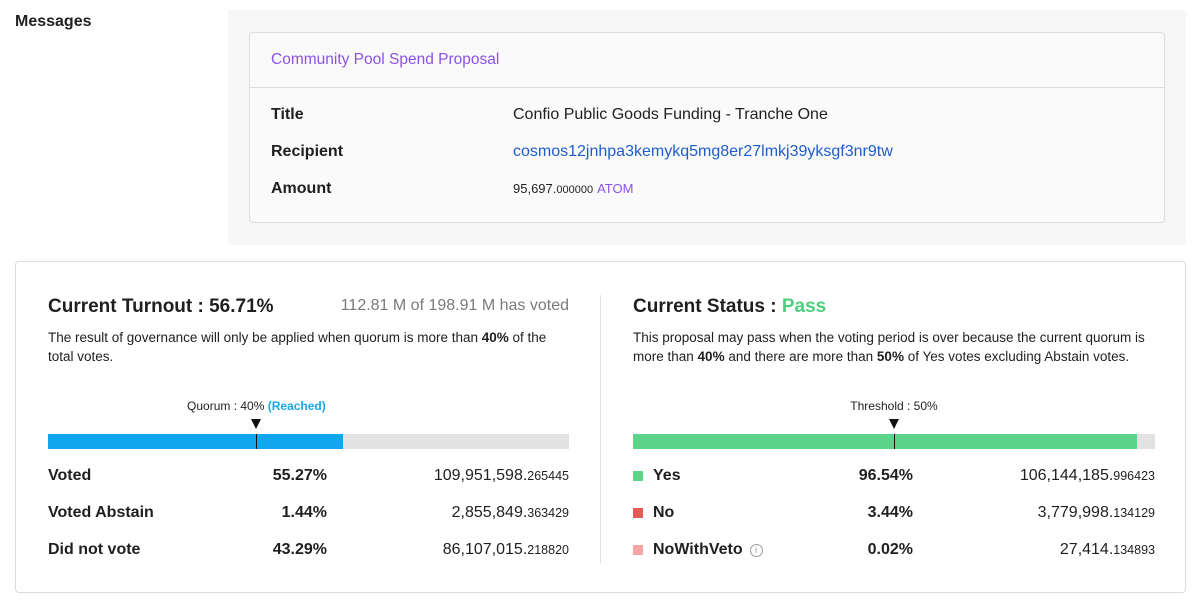  I want to click on status-bar-fill, so click(885, 441).